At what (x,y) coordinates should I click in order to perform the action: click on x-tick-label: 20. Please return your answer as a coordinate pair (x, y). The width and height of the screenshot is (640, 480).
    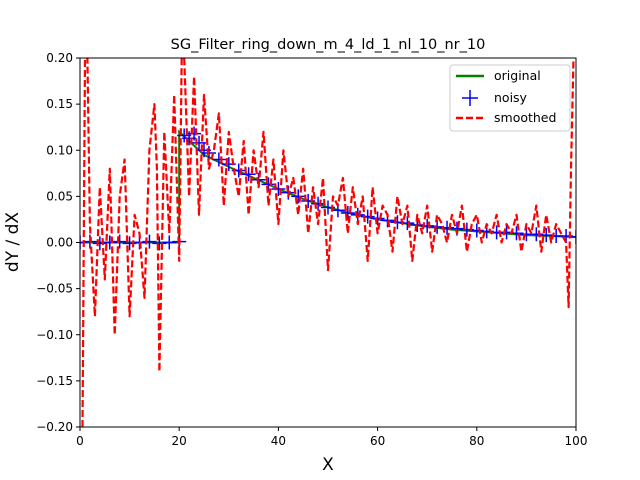
    Looking at the image, I should click on (179, 441).